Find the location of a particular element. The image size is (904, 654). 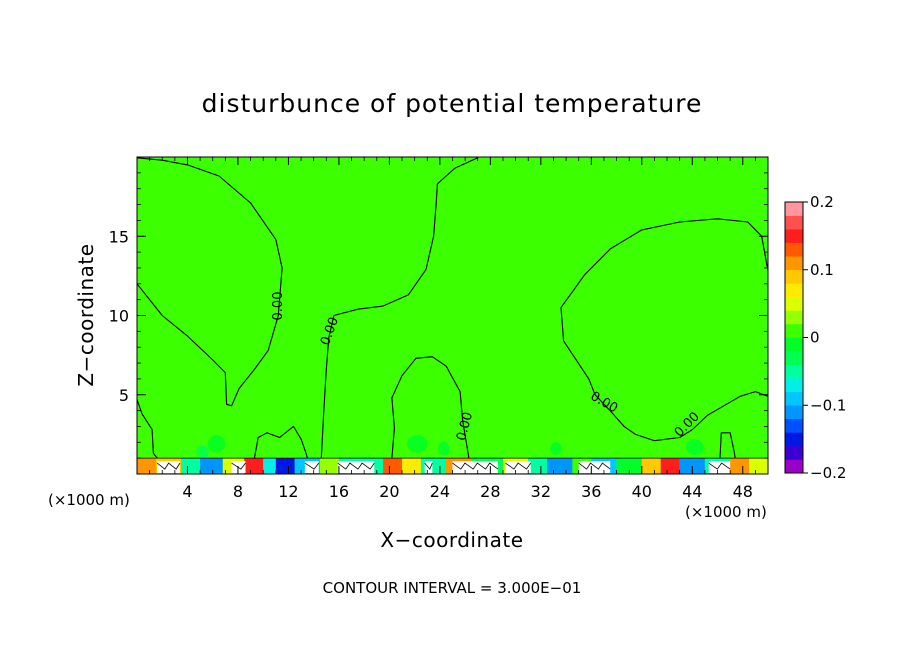

x-unit-right: (×1000 m) is located at coordinates (726, 512).